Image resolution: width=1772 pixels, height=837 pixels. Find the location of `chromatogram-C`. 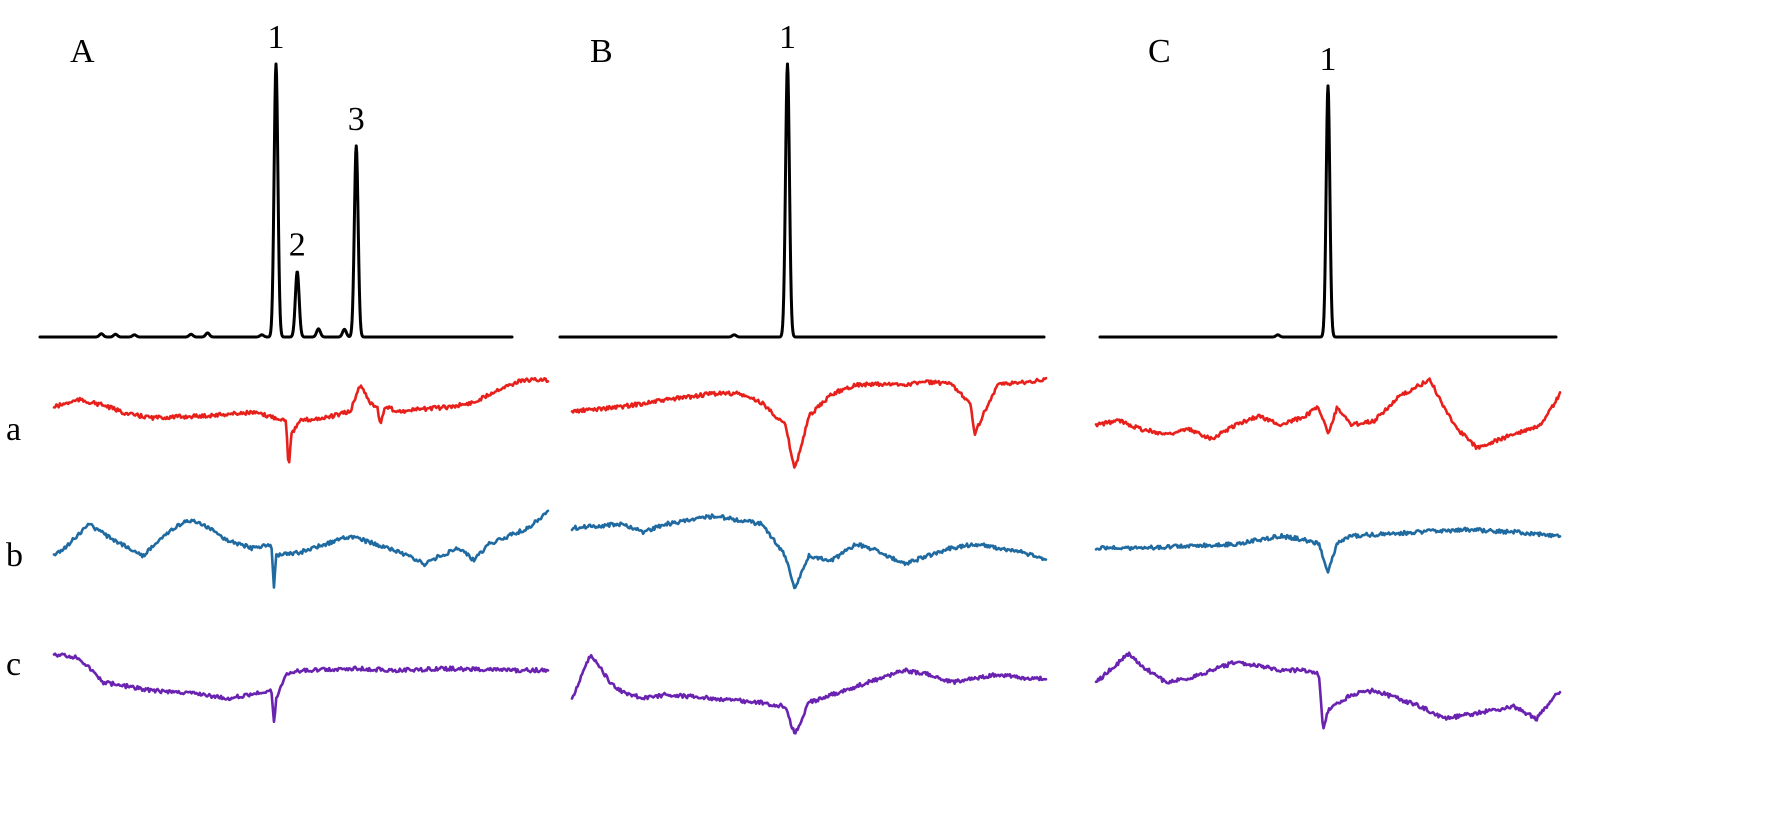

chromatogram-C is located at coordinates (1328, 211).